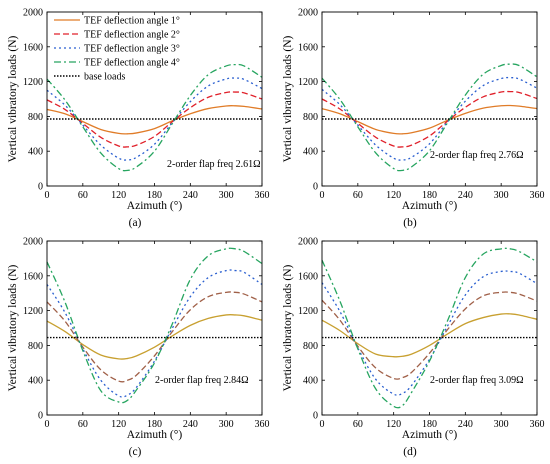 The height and width of the screenshot is (464, 550). I want to click on legend-entry: TEF deflection angle 3°, so click(132, 49).